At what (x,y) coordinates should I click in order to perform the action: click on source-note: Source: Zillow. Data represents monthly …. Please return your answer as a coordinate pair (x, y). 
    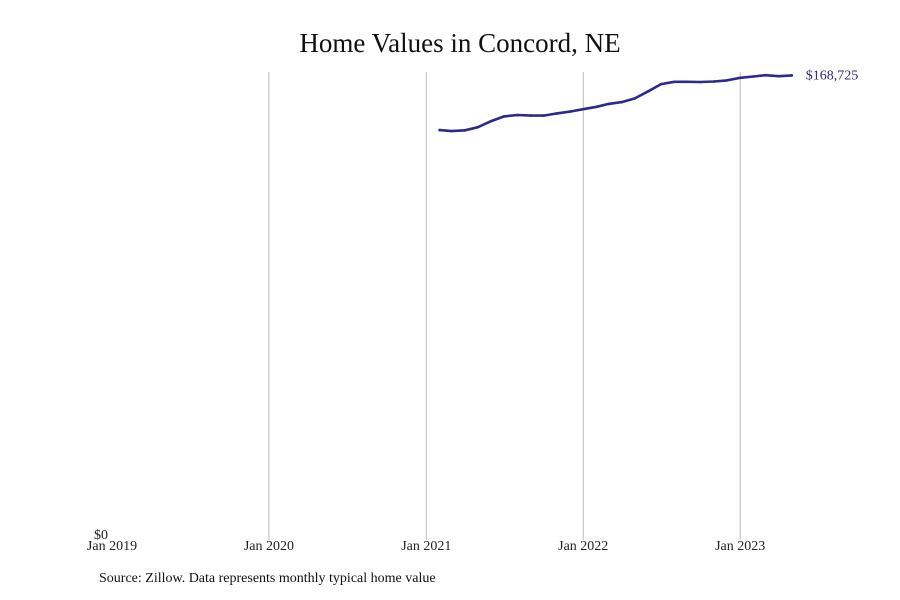
    Looking at the image, I should click on (267, 578).